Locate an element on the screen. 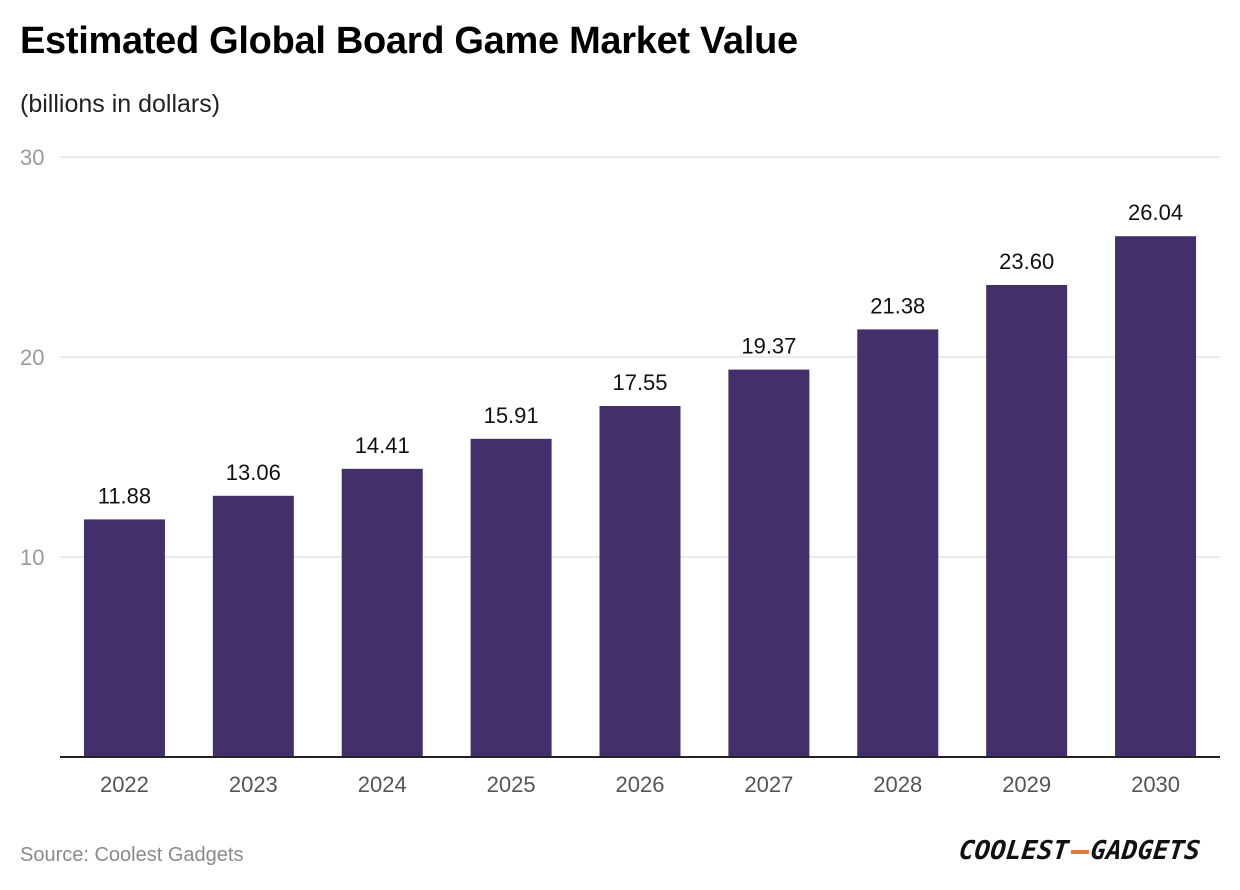  bar-2028 is located at coordinates (898, 543).